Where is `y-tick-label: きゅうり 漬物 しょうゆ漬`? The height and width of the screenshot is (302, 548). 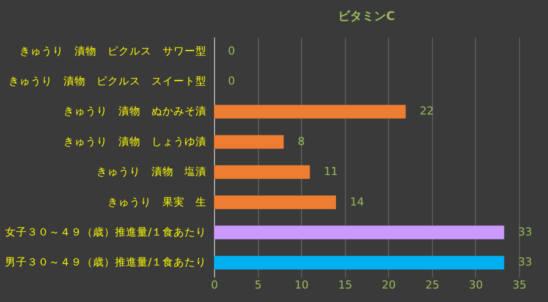 y-tick-label: きゅうり 漬物 しょうゆ漬 is located at coordinates (135, 141).